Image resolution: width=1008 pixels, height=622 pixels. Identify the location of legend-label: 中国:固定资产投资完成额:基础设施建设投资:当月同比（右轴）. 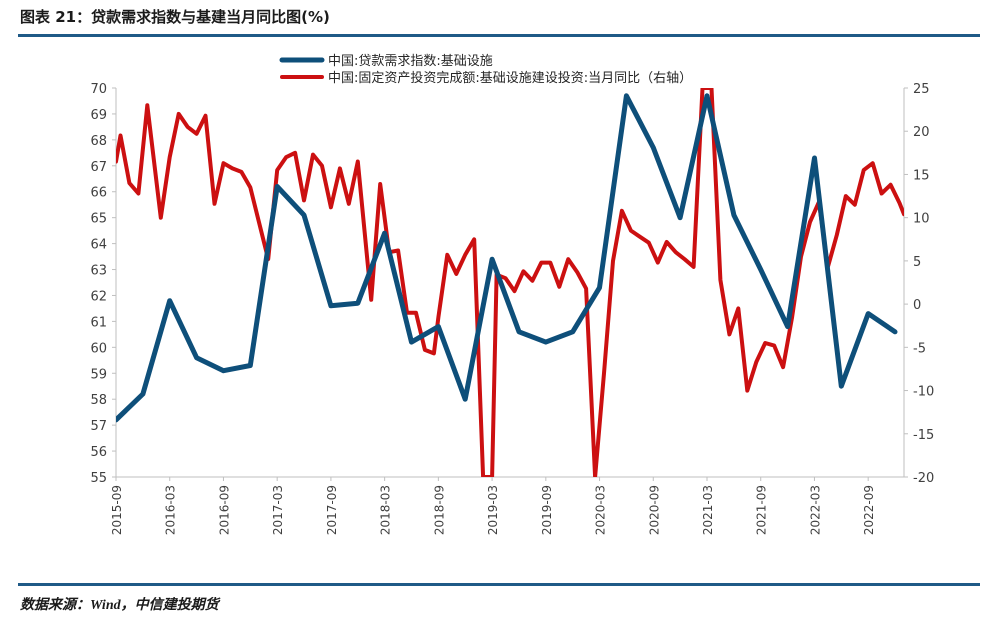
(510, 78).